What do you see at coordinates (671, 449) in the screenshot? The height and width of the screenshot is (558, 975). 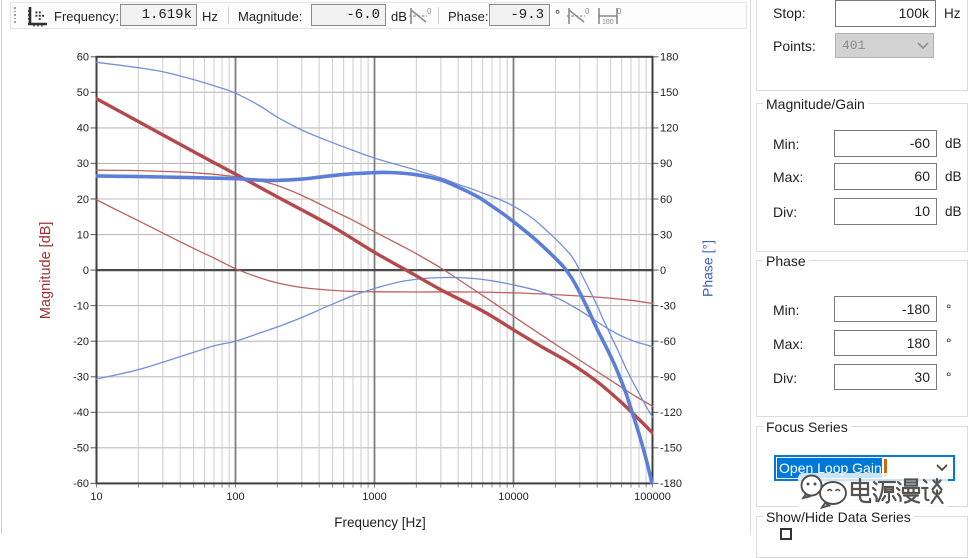 I see `svg-text: -150` at bounding box center [671, 449].